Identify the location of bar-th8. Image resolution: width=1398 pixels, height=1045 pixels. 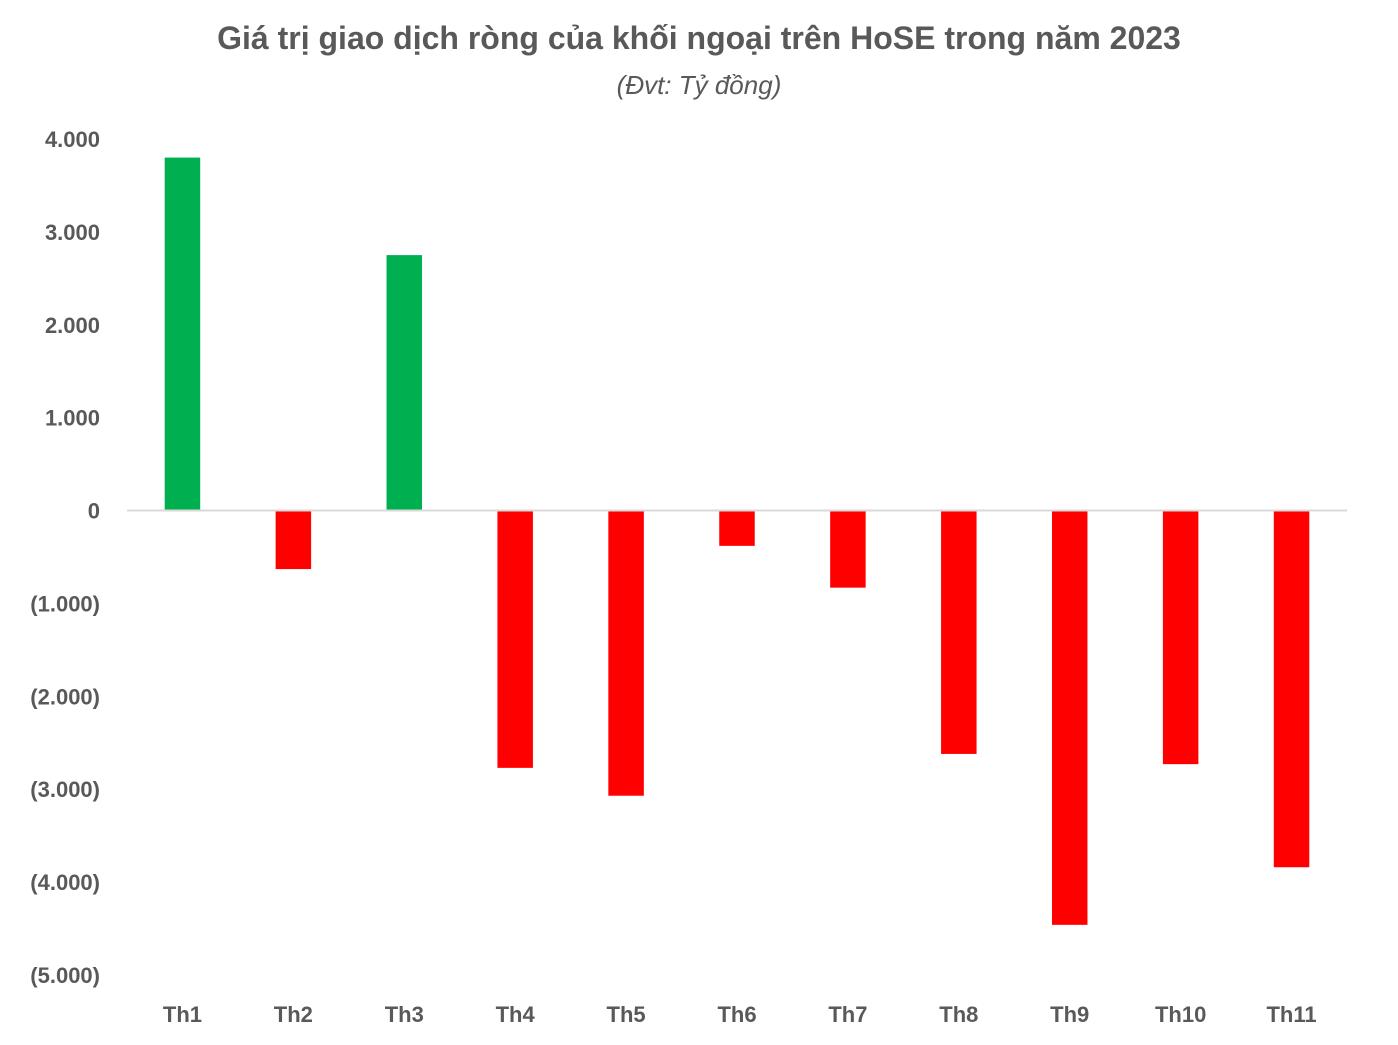
(959, 632).